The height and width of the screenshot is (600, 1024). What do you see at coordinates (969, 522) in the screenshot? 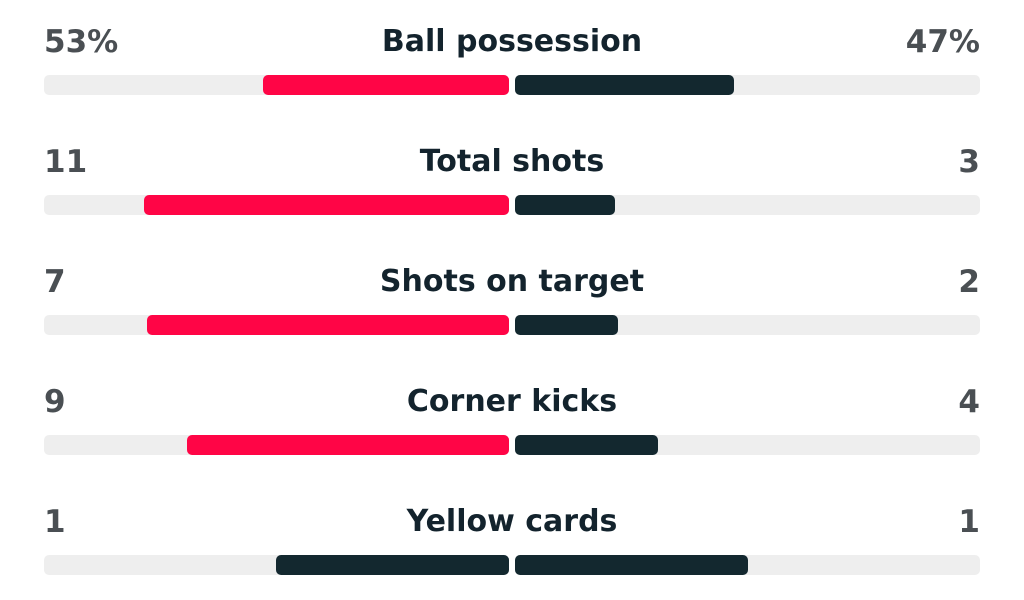
I see `away-value: 1` at bounding box center [969, 522].